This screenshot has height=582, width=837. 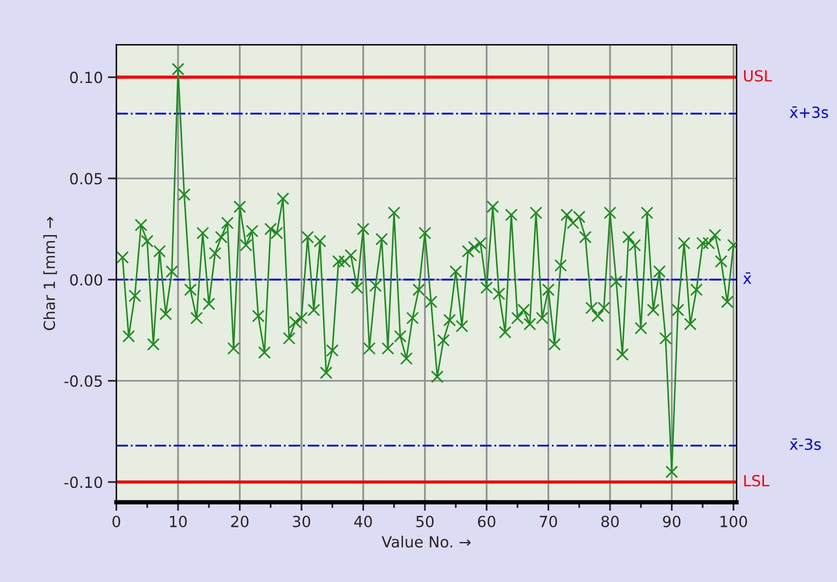 What do you see at coordinates (301, 522) in the screenshot?
I see `x-tick-label: 30` at bounding box center [301, 522].